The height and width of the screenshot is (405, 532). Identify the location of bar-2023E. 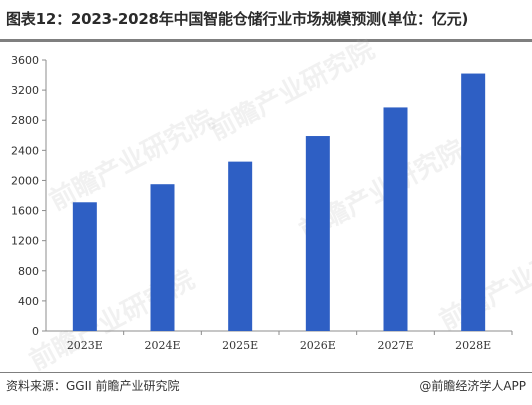
(84, 266).